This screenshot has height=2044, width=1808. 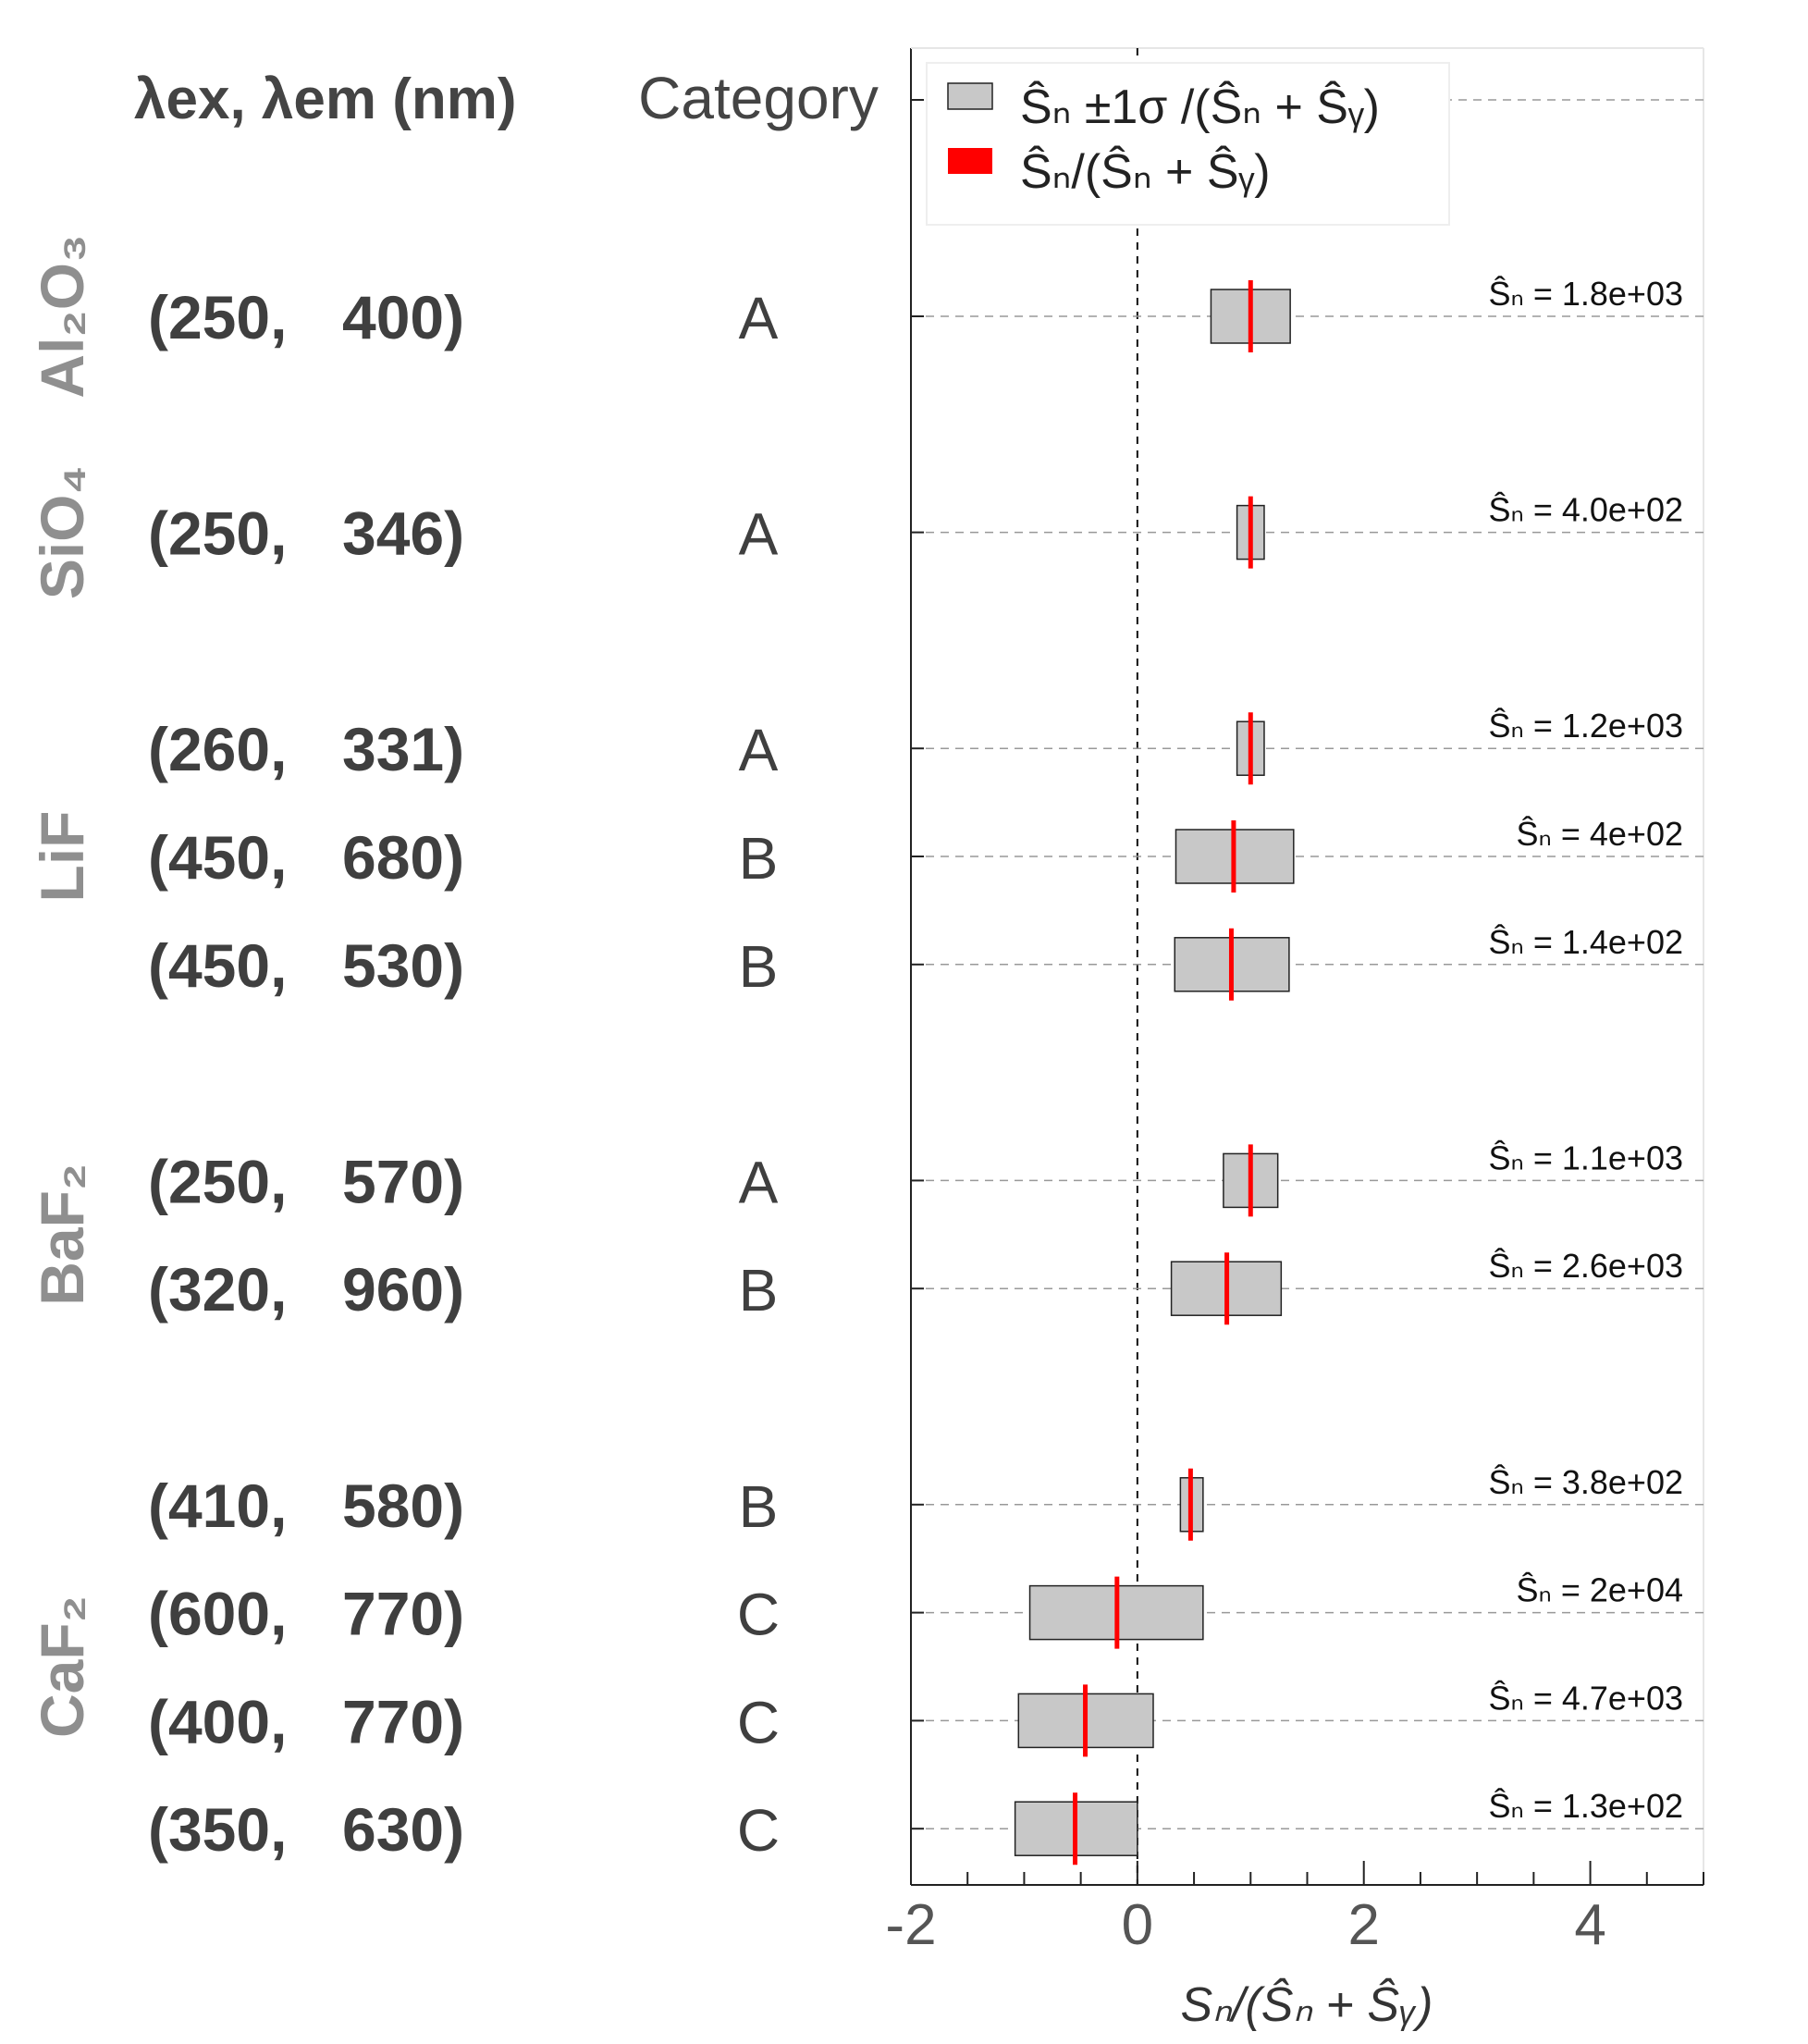 I want to click on emission-wavelength: 530), so click(x=403, y=965).